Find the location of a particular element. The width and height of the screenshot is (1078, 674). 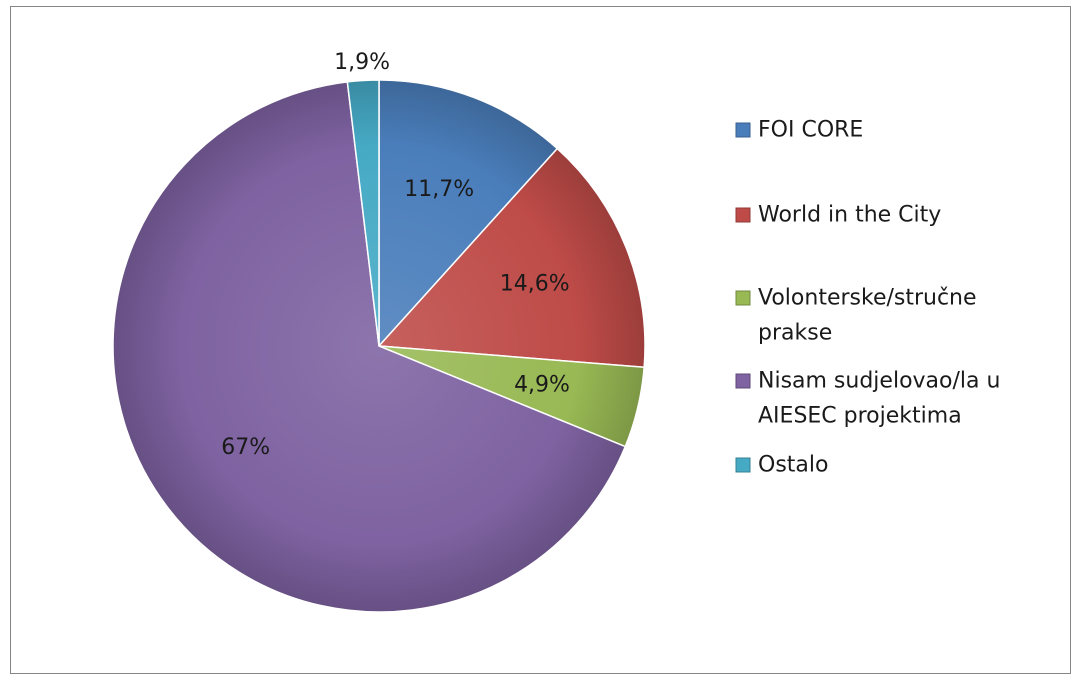

legend-label: AIESEC projektima is located at coordinates (860, 416).